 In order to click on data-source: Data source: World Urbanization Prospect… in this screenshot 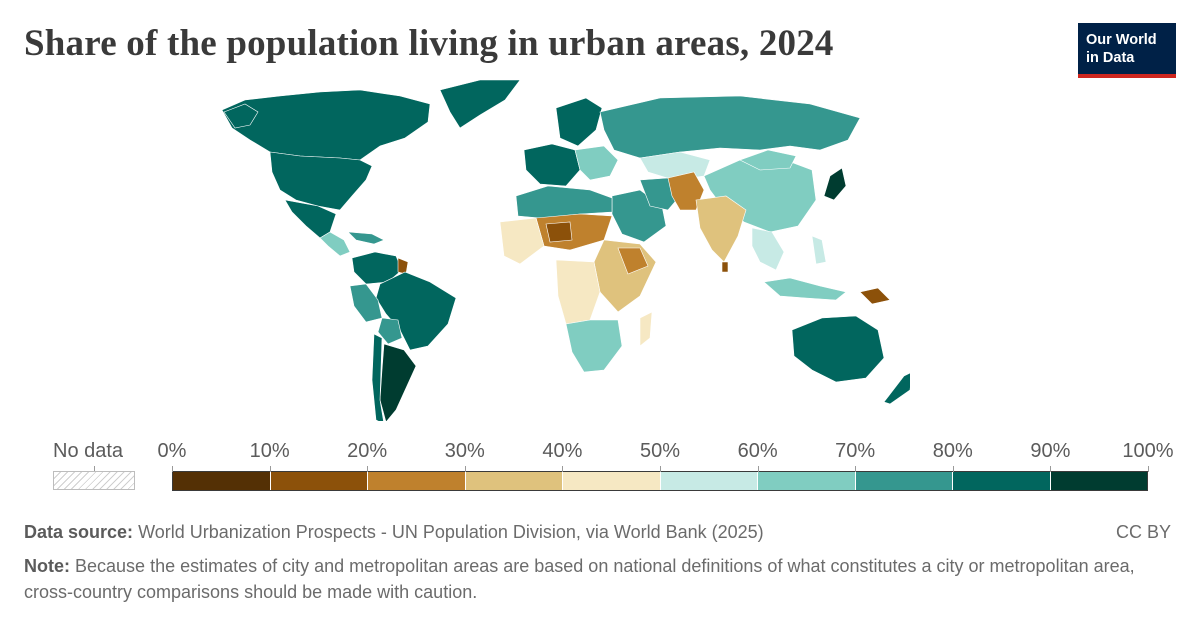, I will do `click(394, 532)`.